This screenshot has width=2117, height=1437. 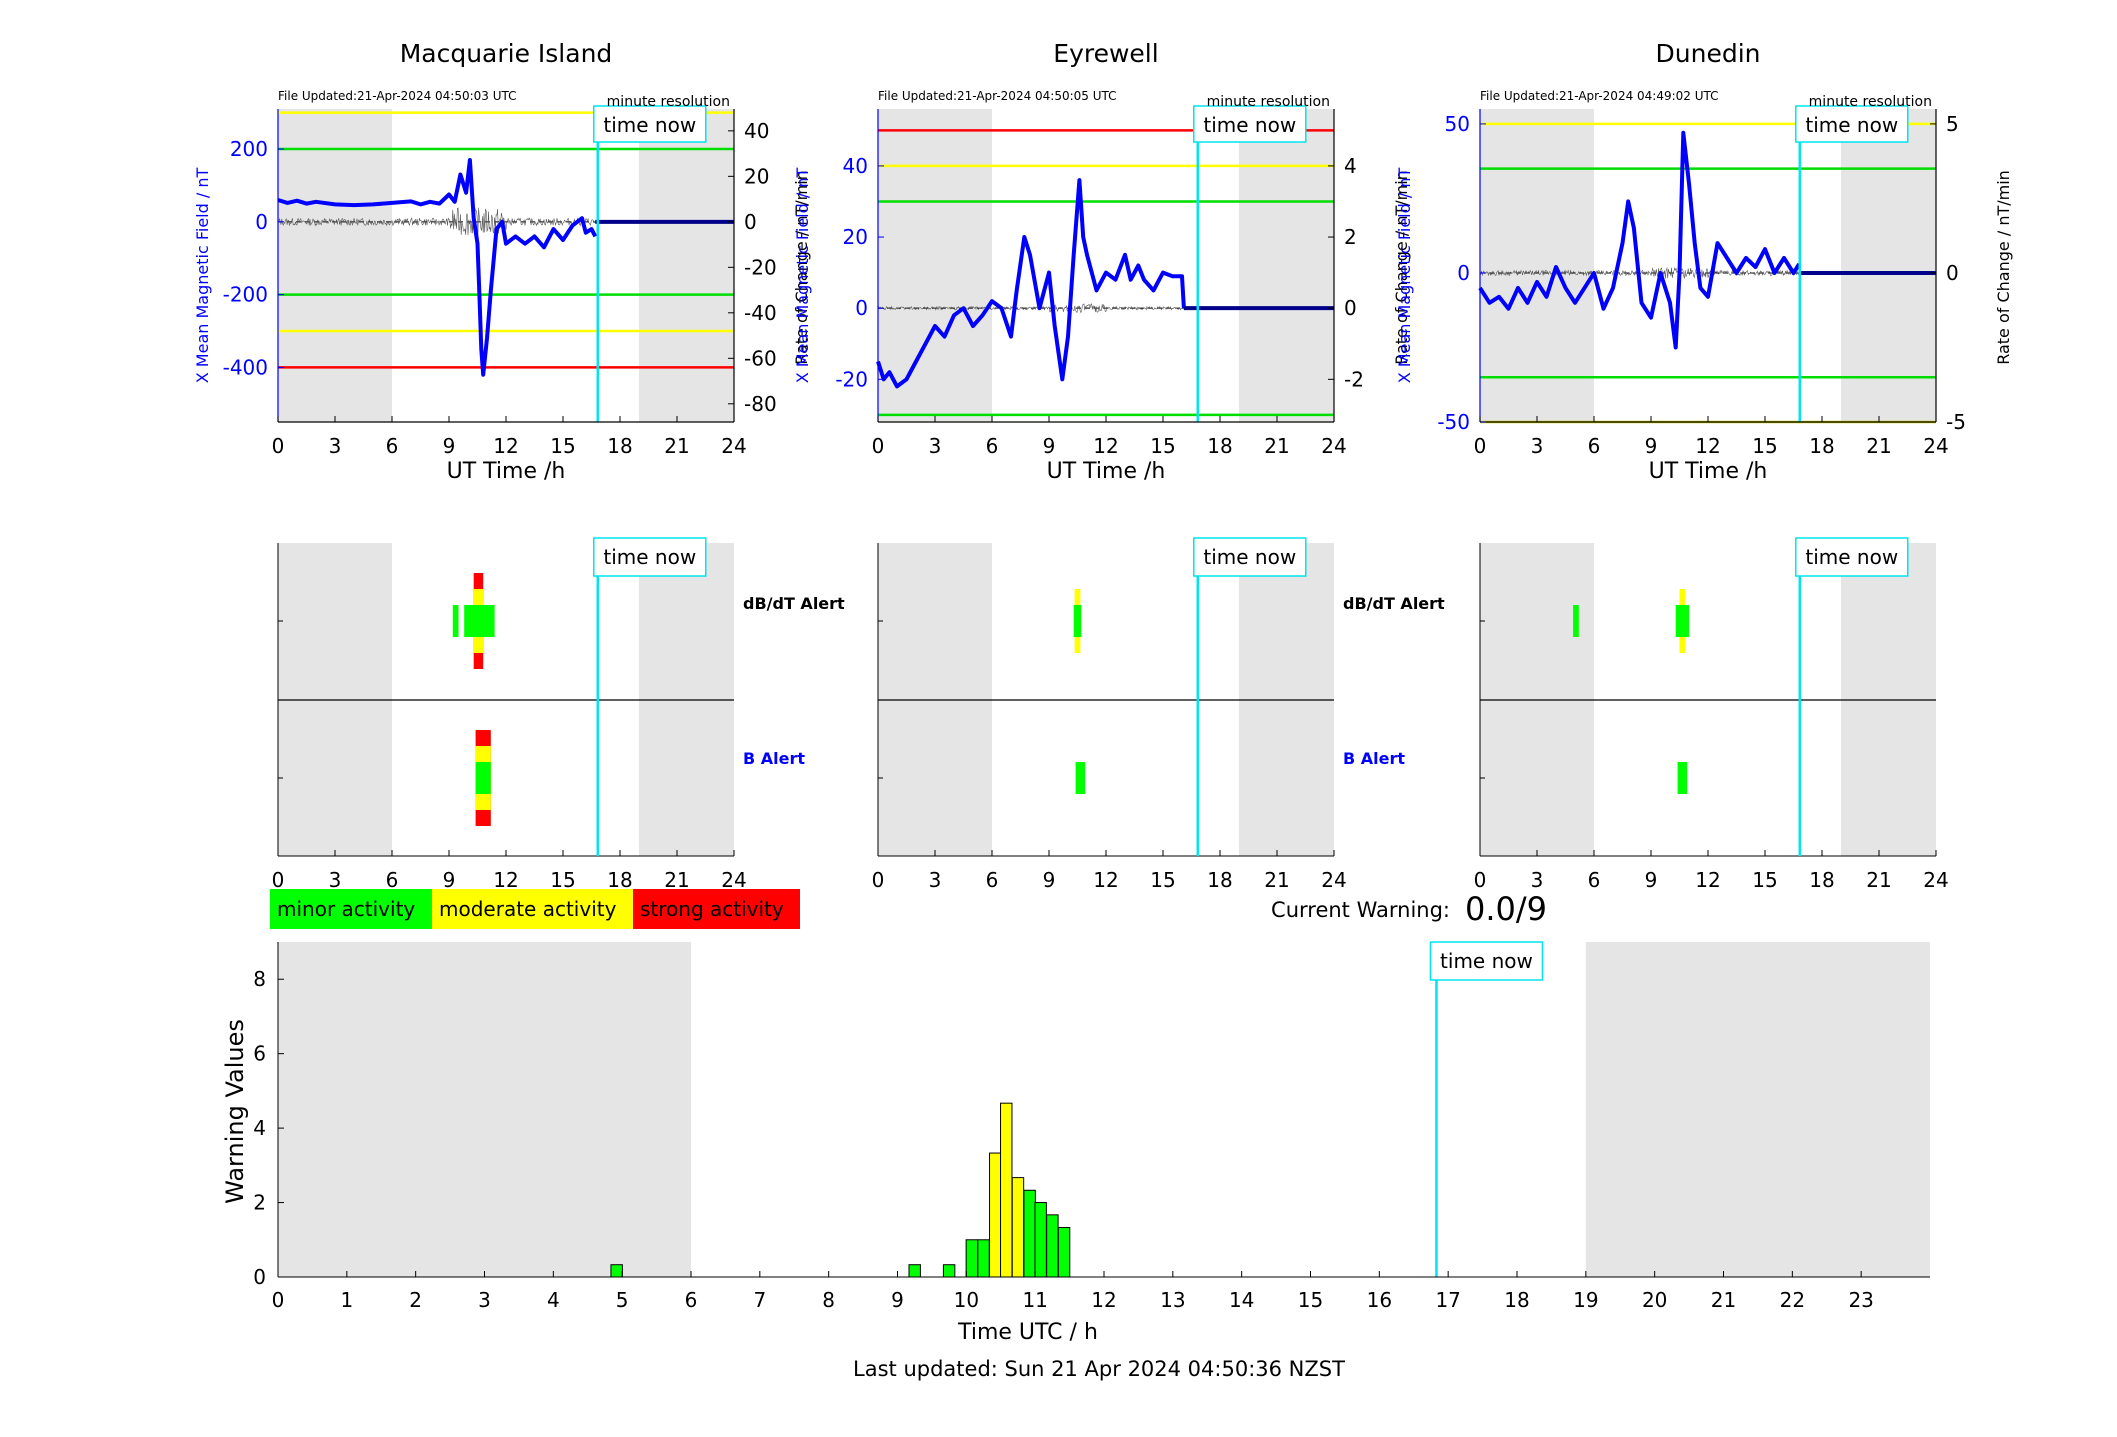 I want to click on file-updated-text: File Updated:21-Apr-2024 04:49:02 UTC, so click(x=1599, y=96).